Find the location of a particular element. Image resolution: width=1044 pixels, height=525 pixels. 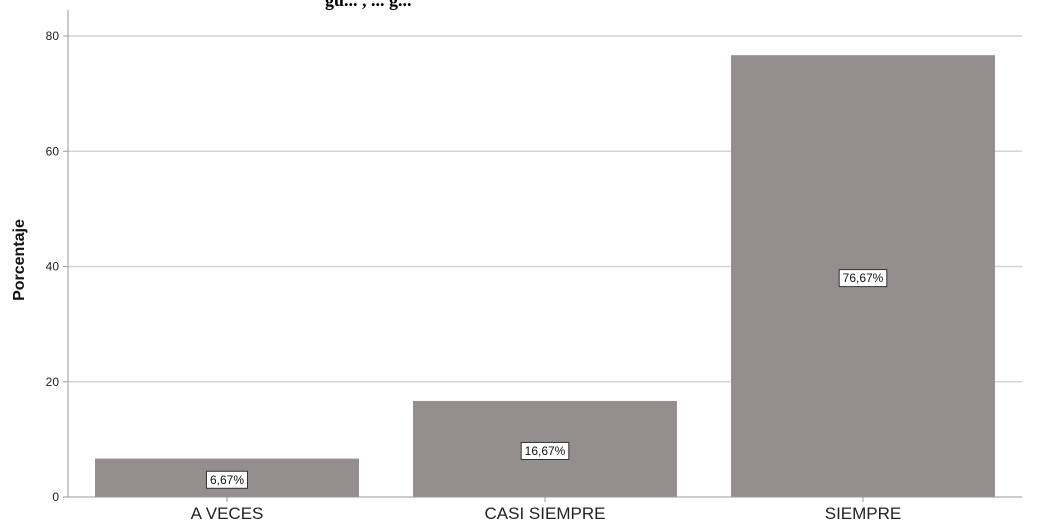

x-tick-label-siempre: SIEMPRE is located at coordinates (863, 513).